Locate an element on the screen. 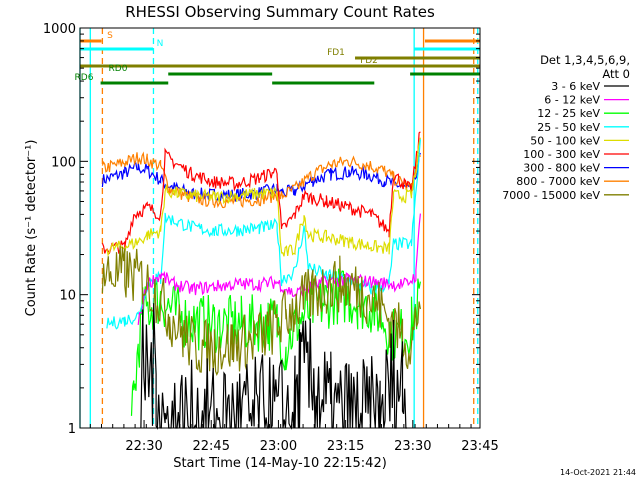 The image size is (640, 480). legend-label-6: 300 - 800 keV is located at coordinates (561, 168).